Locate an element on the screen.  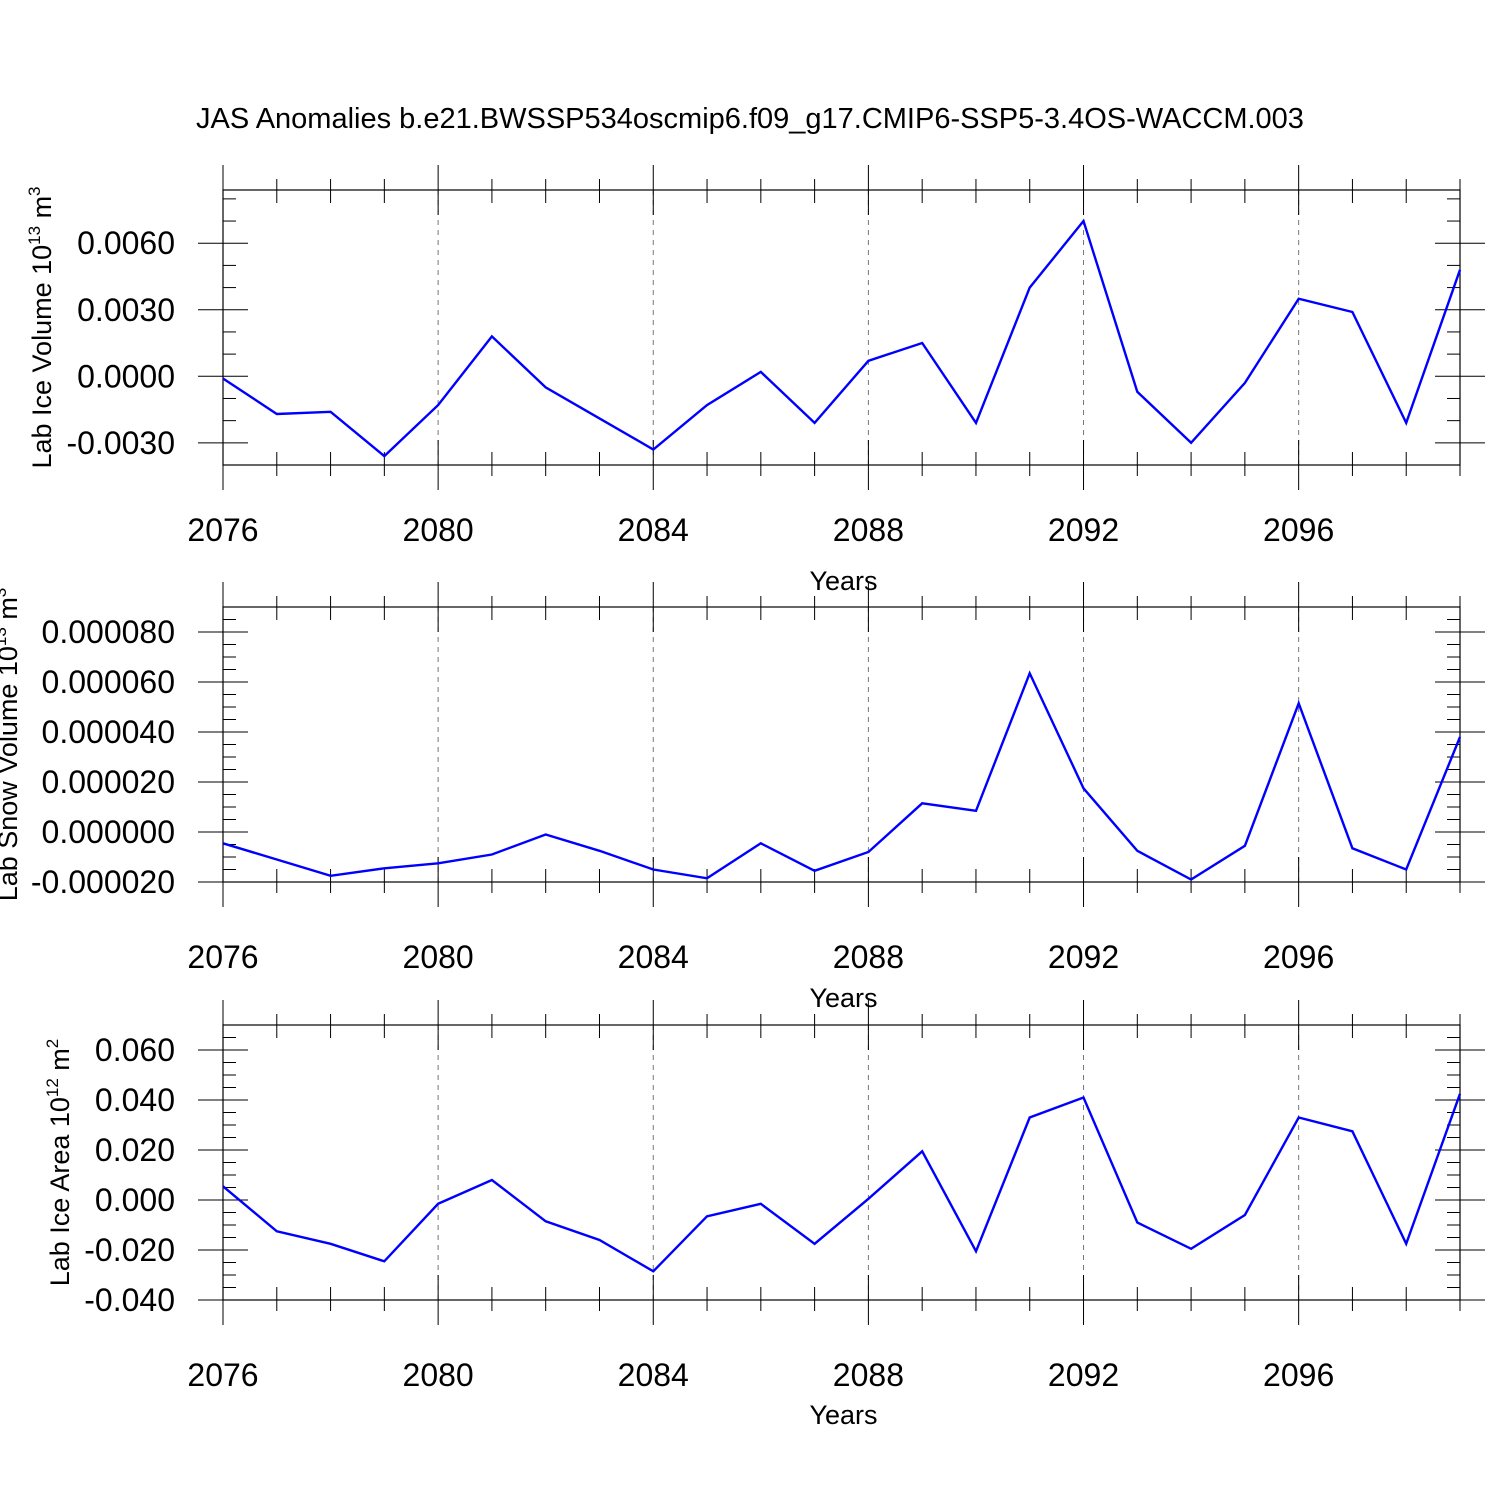
y-axis-title: Lab Ice Area 1012 m2 is located at coordinates (59, 1163).